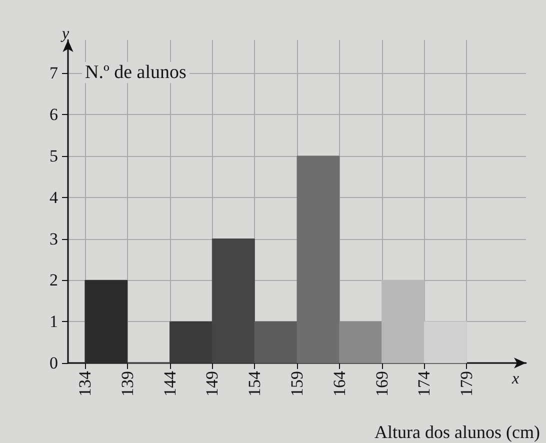 The width and height of the screenshot is (546, 443). What do you see at coordinates (297, 383) in the screenshot?
I see `x-tick-label: 159` at bounding box center [297, 383].